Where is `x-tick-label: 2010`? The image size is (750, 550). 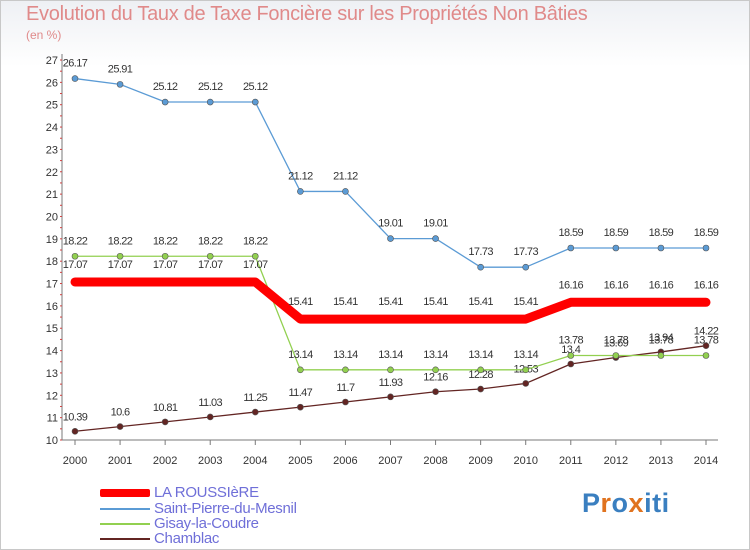 x-tick-label: 2010 is located at coordinates (525, 461).